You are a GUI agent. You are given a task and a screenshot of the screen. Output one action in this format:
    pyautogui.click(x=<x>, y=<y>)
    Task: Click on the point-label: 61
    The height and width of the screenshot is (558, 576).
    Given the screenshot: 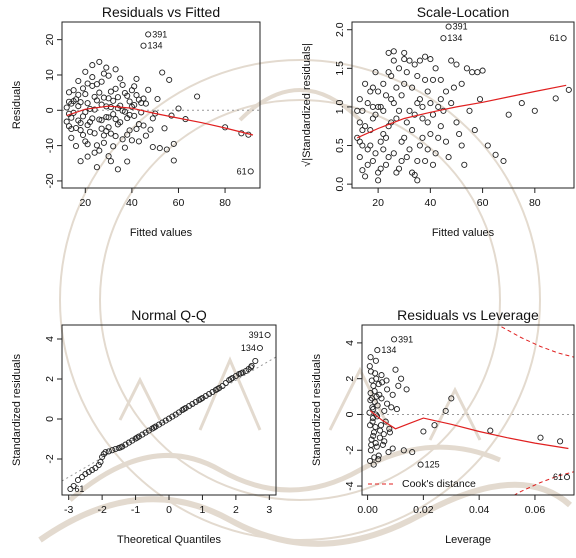 What is the action you would take?
    pyautogui.click(x=555, y=38)
    